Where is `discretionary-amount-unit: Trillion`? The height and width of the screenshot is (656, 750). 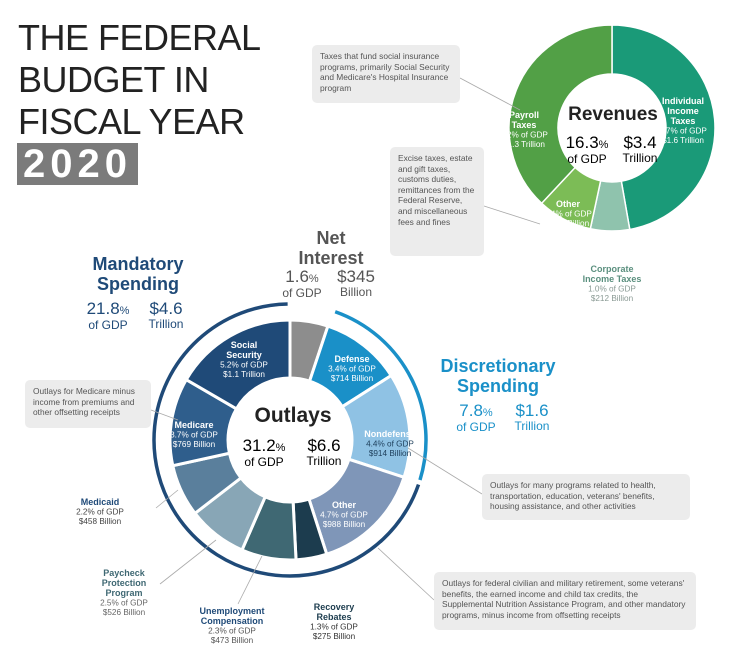 discretionary-amount-unit: Trillion is located at coordinates (532, 426).